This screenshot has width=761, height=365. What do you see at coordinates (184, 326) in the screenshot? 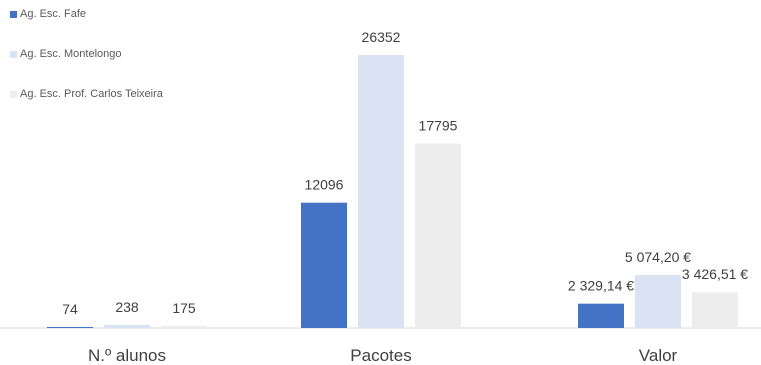
I see `bar-alunos-carlos-teixeira` at bounding box center [184, 326].